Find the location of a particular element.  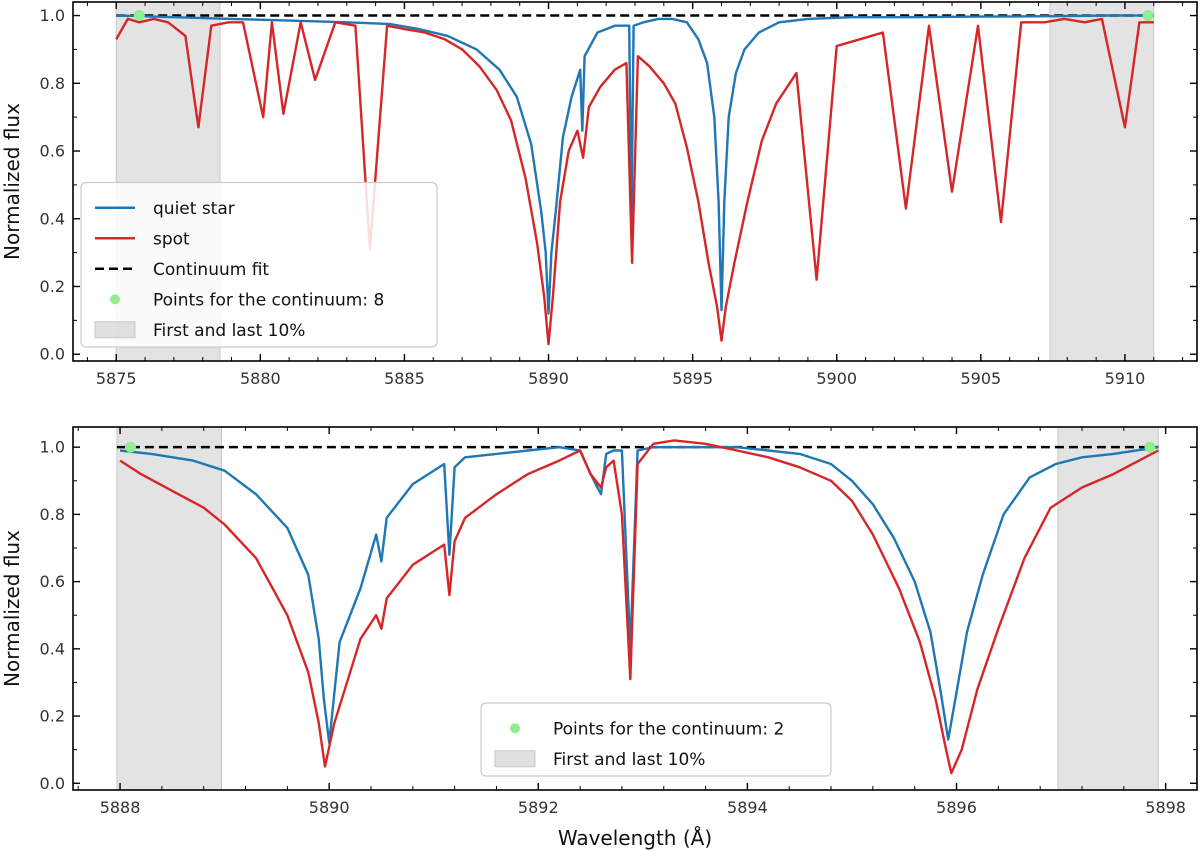

x-tick-label: 5898 is located at coordinates (1165, 807).